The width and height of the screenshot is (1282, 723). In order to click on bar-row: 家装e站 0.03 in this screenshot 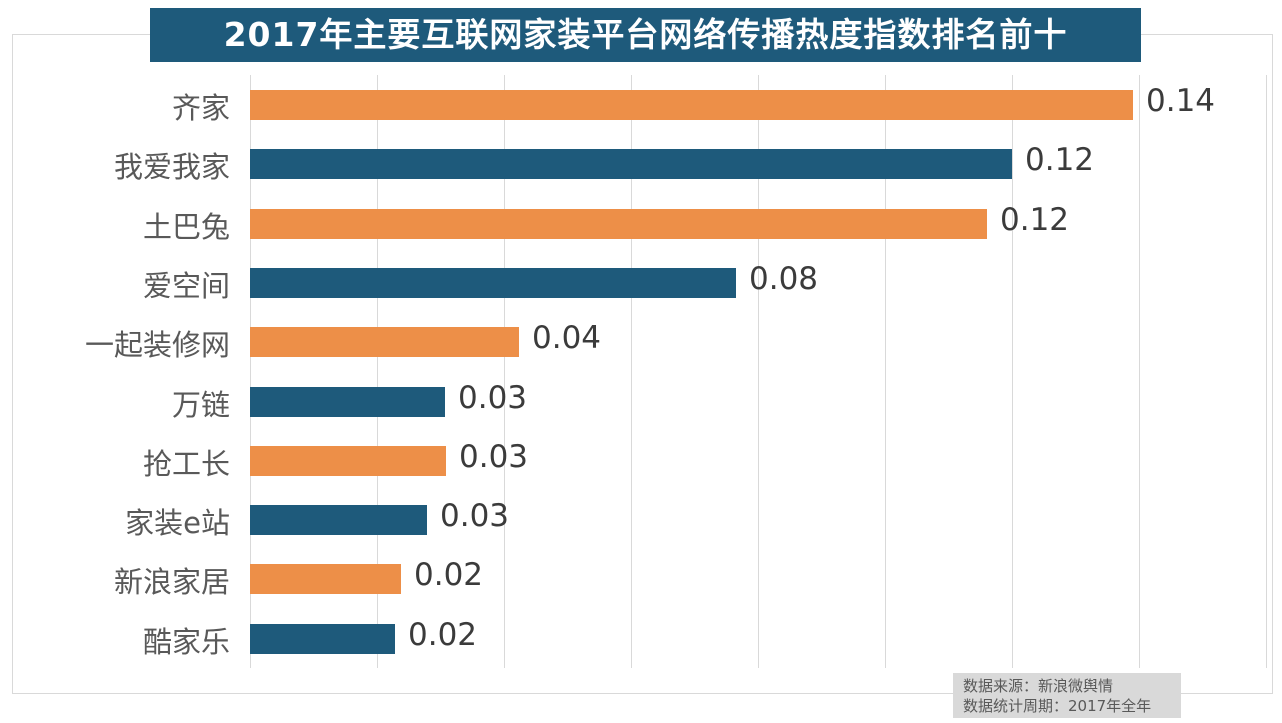, I will do `click(641, 519)`.